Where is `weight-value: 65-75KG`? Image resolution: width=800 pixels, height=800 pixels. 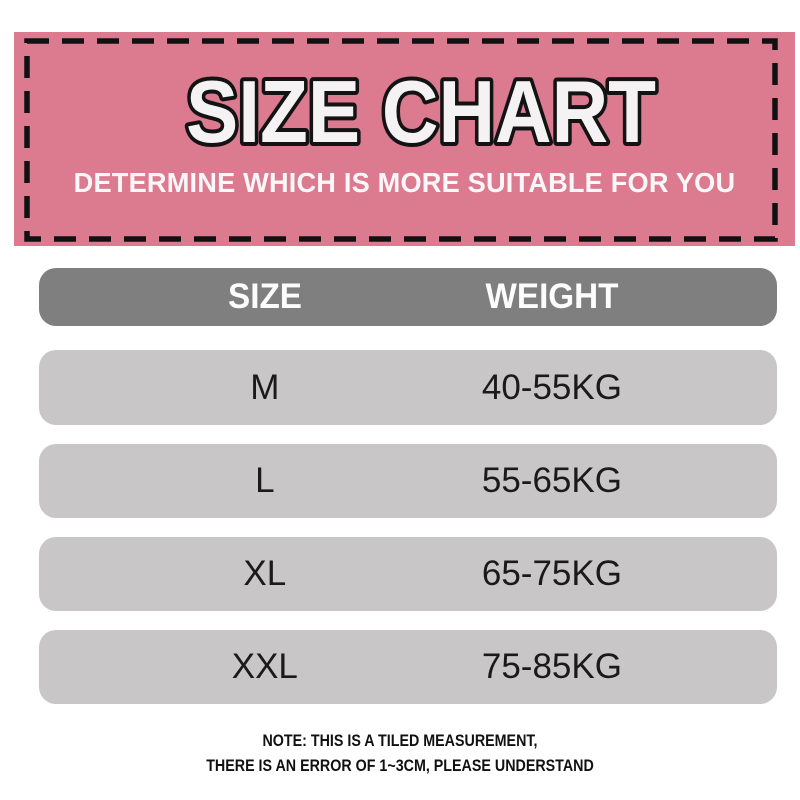
weight-value: 65-75KG is located at coordinates (551, 573).